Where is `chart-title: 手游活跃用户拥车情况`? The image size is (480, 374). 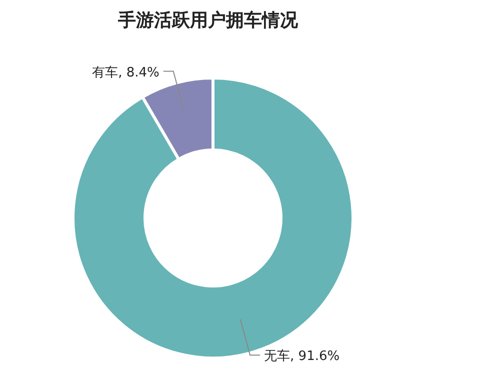 chart-title: 手游活跃用户拥车情况 is located at coordinates (208, 20).